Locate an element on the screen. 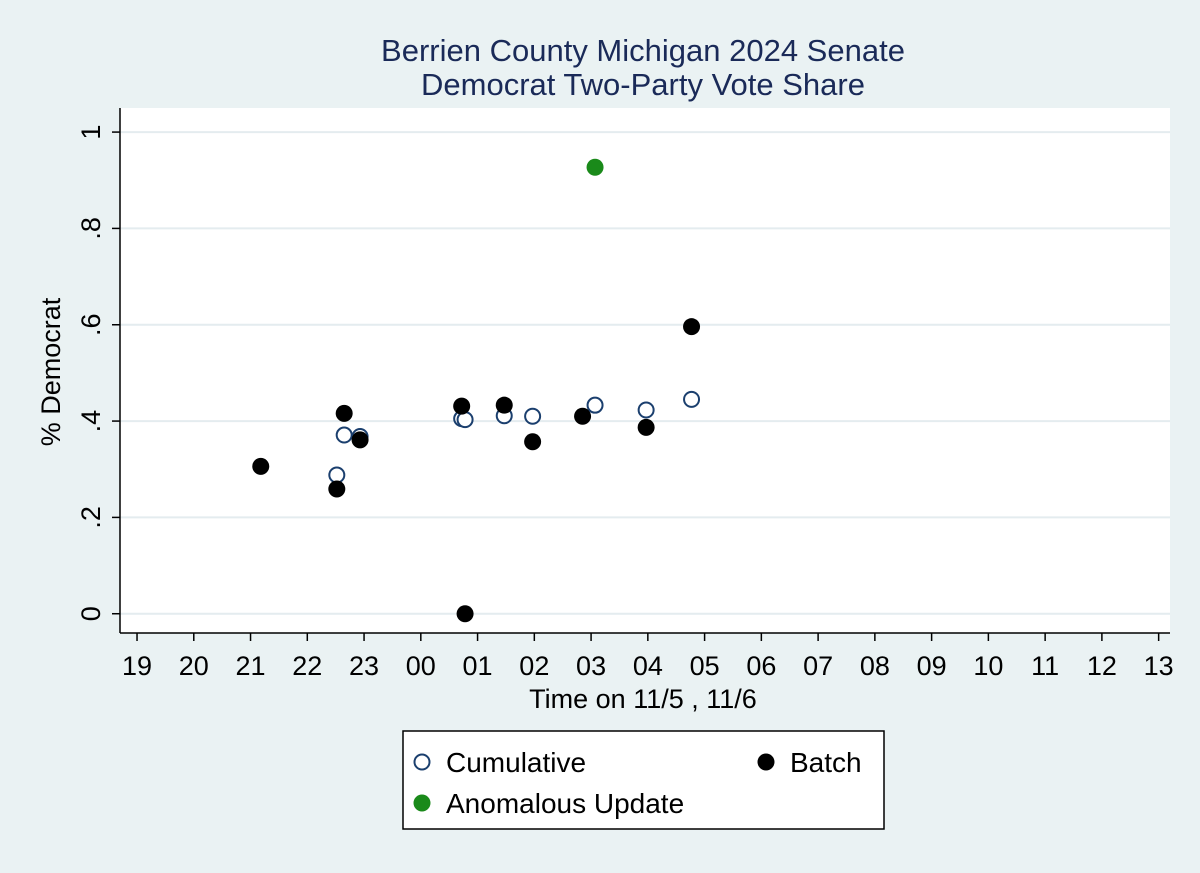 This screenshot has width=1200, height=873. legend-box is located at coordinates (643, 780).